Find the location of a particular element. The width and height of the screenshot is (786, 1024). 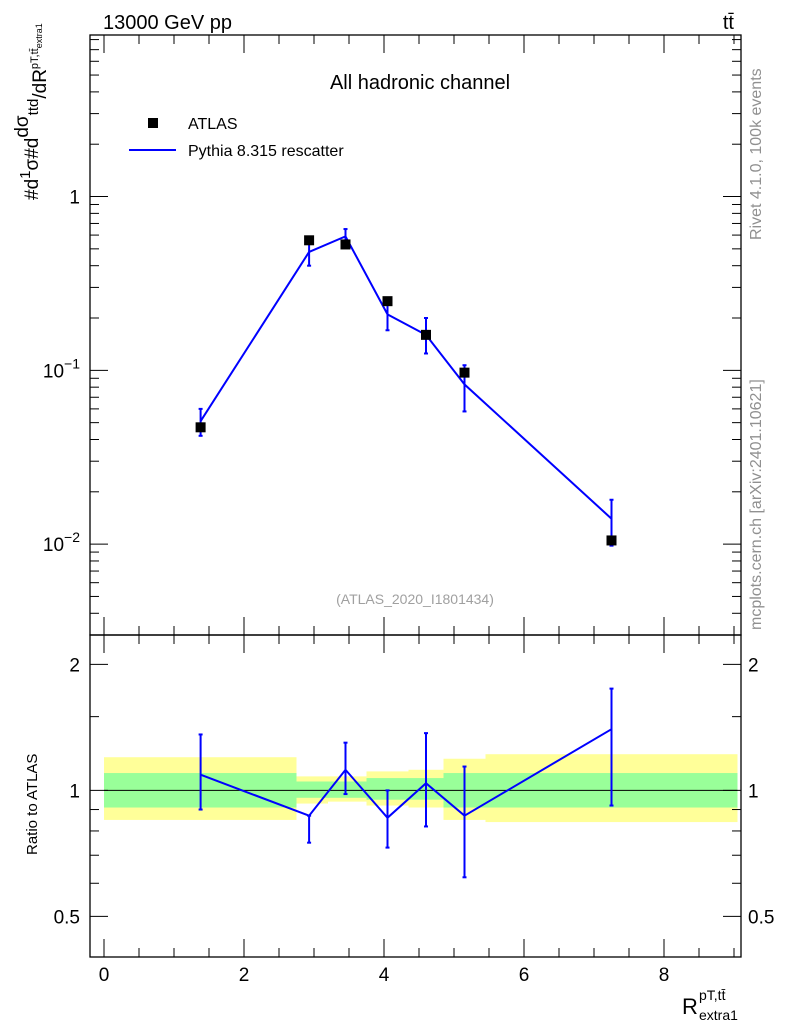

legend-label-atlas: ATLAS is located at coordinates (213, 124).